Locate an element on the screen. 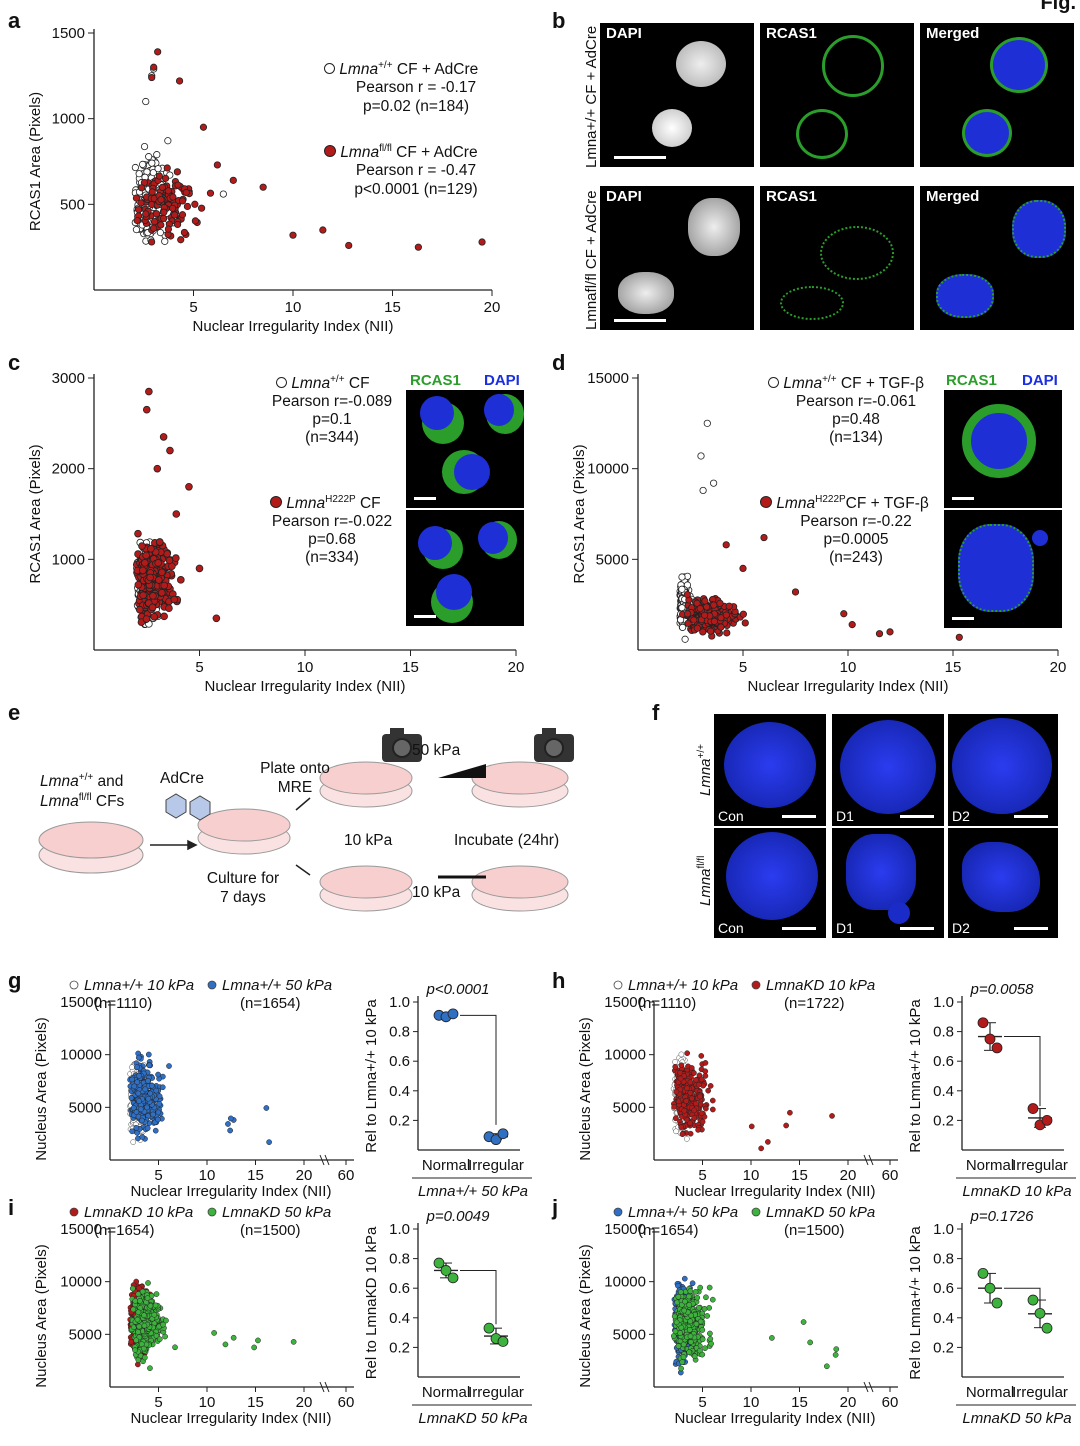 The width and height of the screenshot is (1080, 1446). category-label-i: Irregular is located at coordinates (496, 1392).